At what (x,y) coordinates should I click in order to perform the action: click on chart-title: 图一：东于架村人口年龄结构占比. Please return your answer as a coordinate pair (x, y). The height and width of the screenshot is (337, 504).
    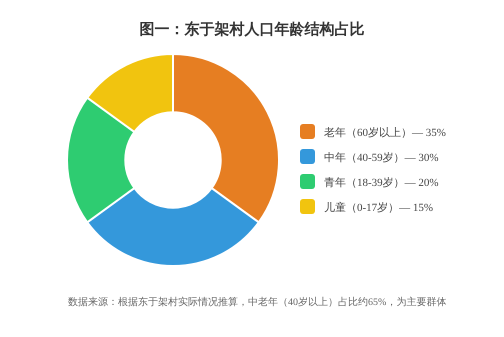
    Looking at the image, I should click on (252, 29).